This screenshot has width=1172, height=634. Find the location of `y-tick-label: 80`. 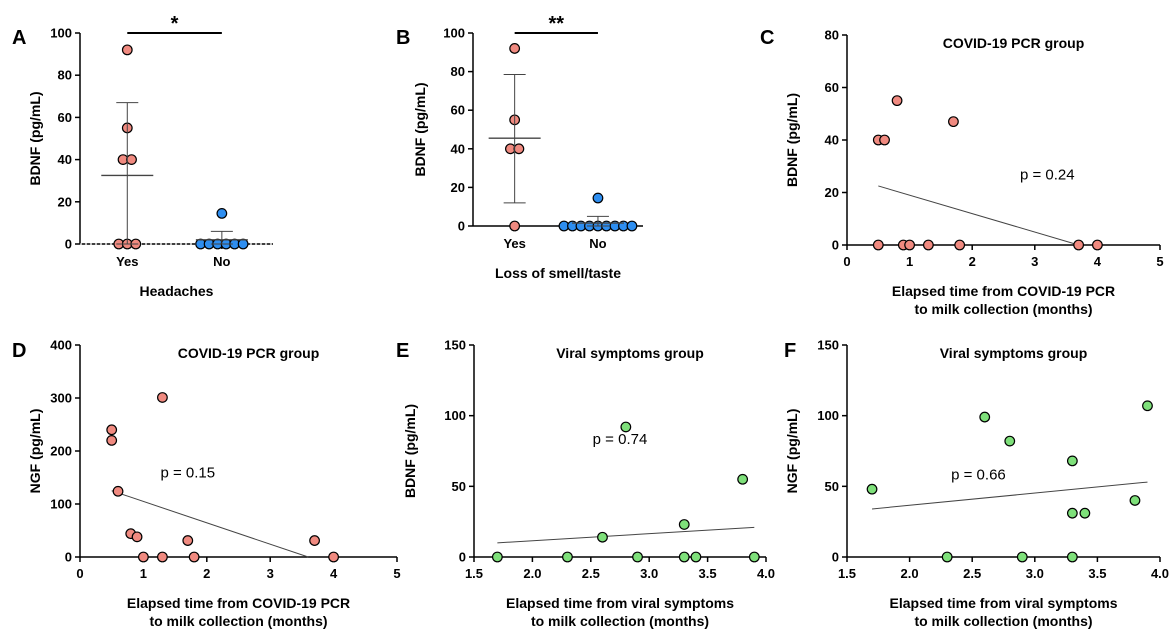

y-tick-label: 80 is located at coordinates (65, 75).